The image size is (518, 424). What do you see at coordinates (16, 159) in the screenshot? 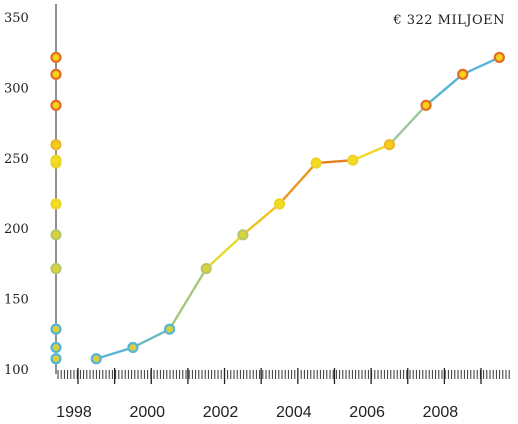
I see `y-tick-label: 250` at bounding box center [16, 159].